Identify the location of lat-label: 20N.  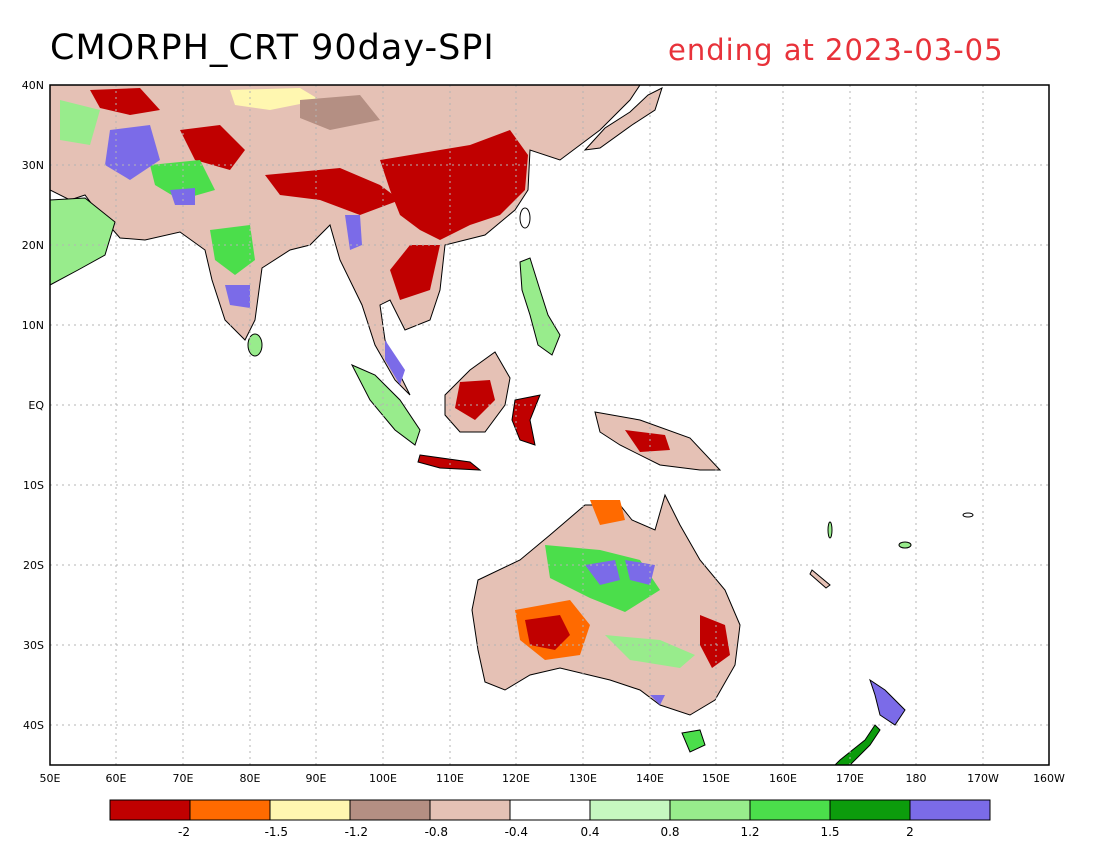
(33, 245).